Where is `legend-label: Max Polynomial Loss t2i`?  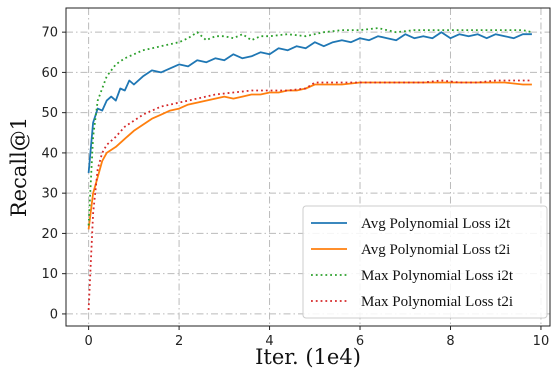
legend-label: Max Polynomial Loss t2i is located at coordinates (437, 302).